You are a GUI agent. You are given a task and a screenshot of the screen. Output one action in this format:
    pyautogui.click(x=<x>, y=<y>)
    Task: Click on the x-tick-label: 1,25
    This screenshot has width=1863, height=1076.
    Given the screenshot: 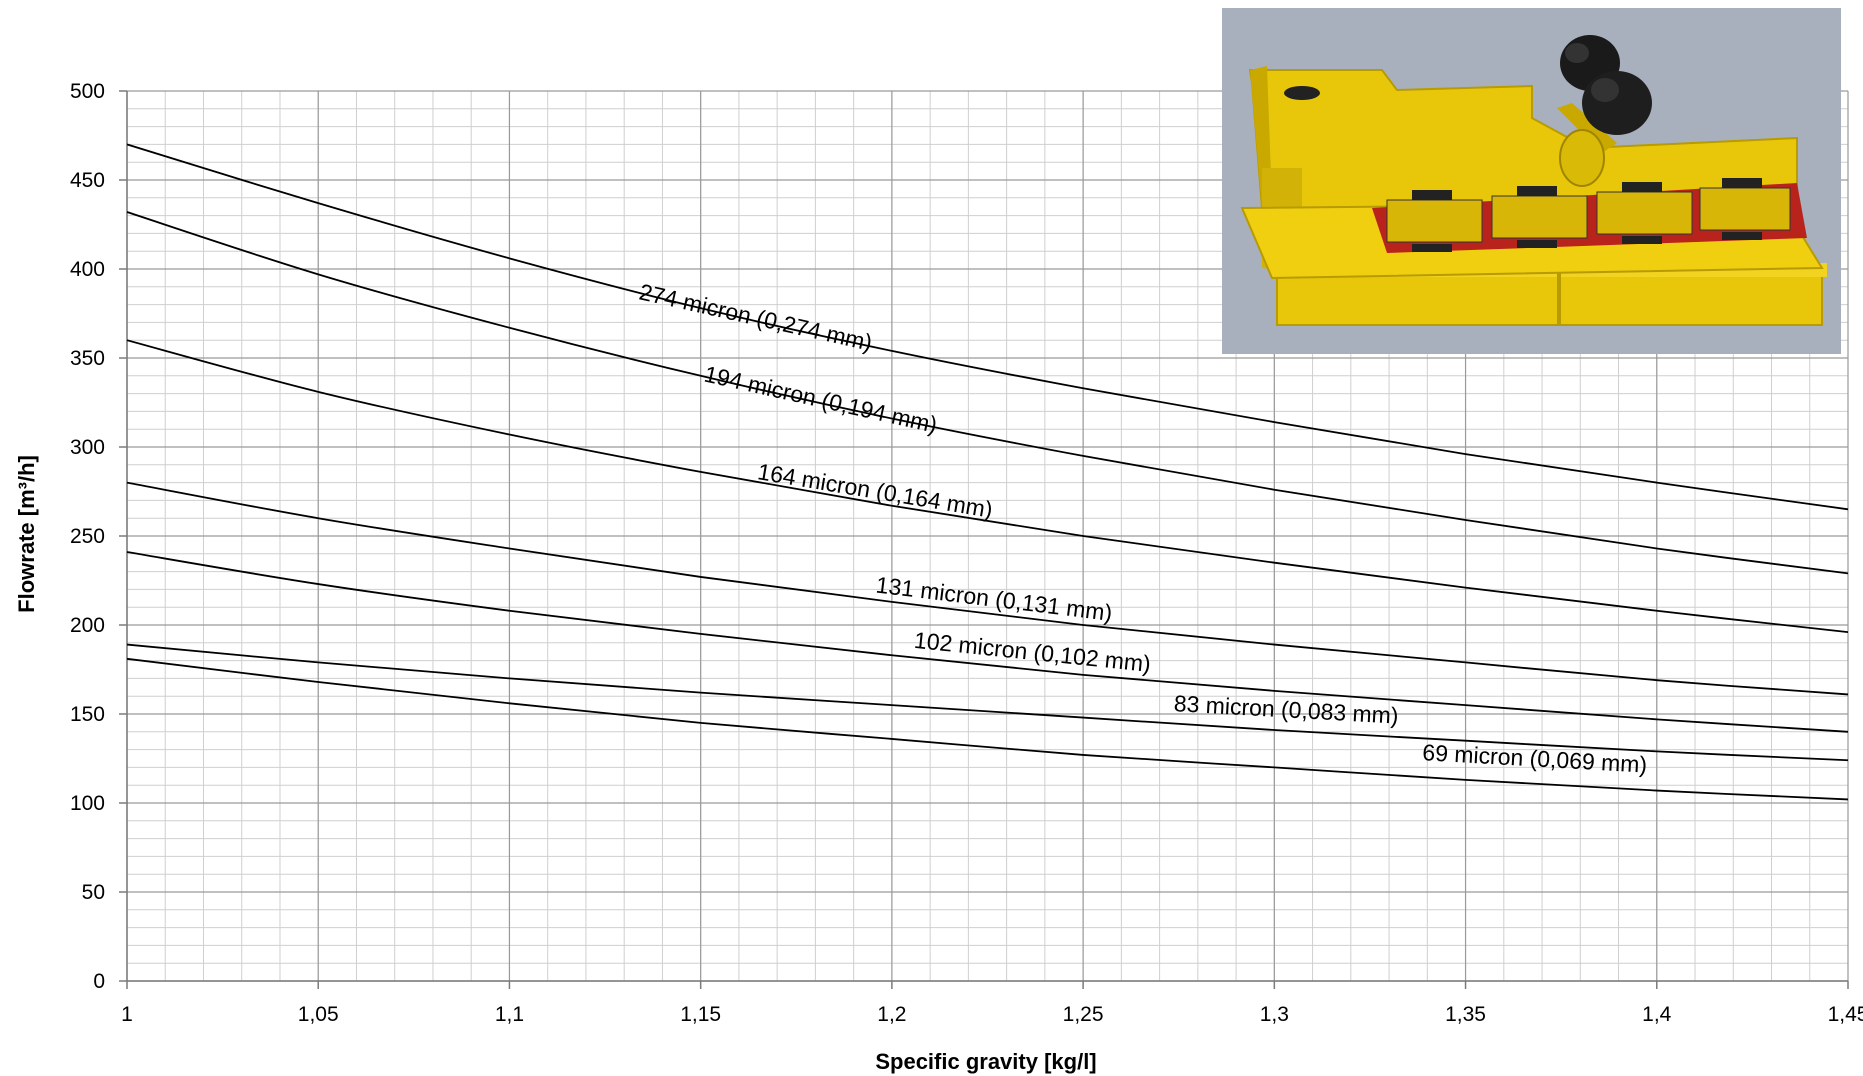 What is the action you would take?
    pyautogui.click(x=1083, y=1014)
    